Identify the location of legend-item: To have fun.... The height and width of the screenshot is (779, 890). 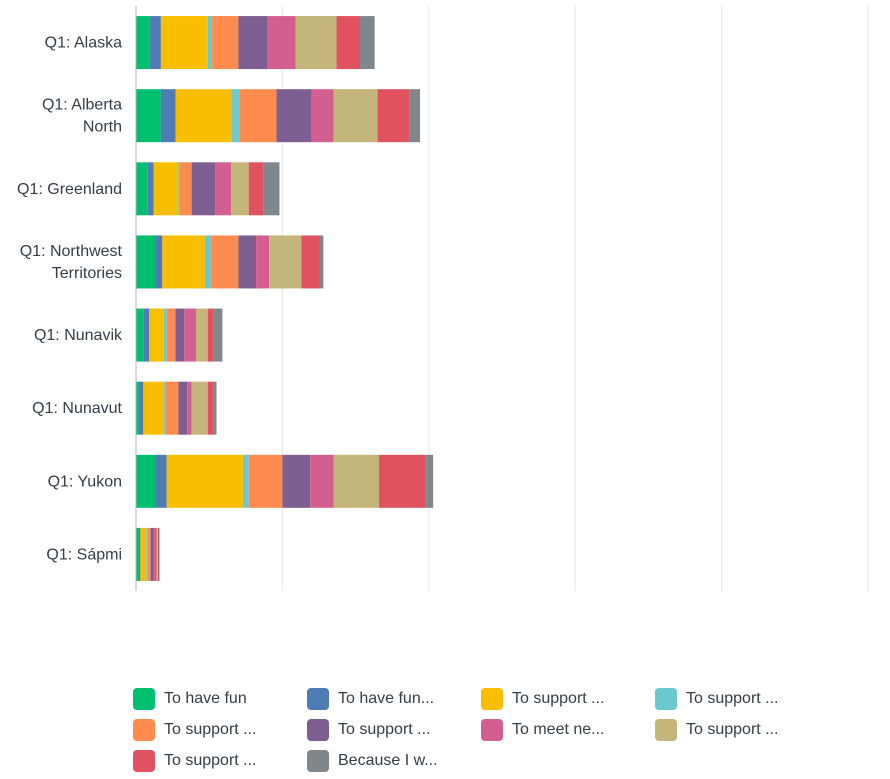
(394, 699).